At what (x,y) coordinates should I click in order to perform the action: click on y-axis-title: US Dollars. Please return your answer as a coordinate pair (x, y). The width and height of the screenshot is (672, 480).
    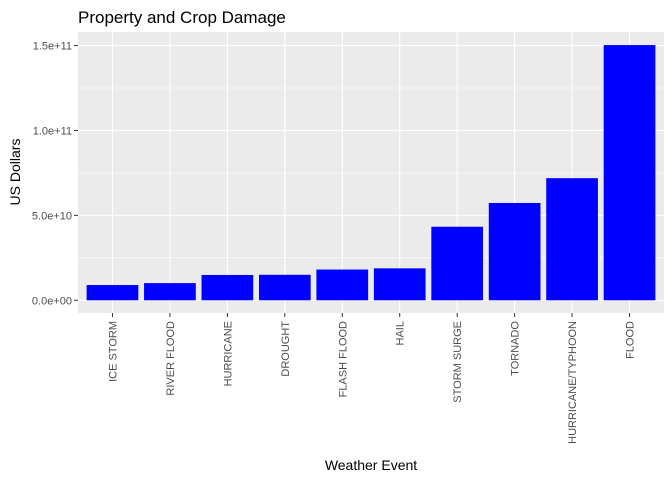
    Looking at the image, I should click on (15, 172).